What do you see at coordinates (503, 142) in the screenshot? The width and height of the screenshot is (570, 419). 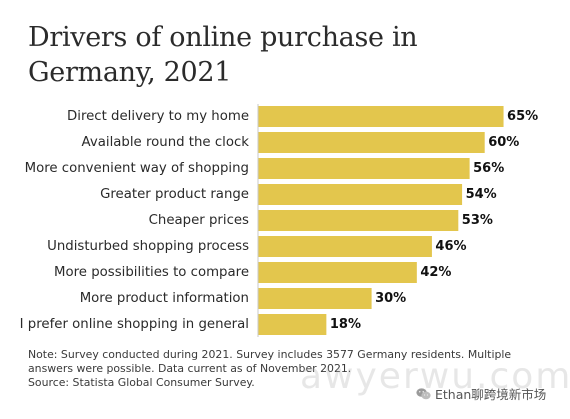 I see `value-label: 60%` at bounding box center [503, 142].